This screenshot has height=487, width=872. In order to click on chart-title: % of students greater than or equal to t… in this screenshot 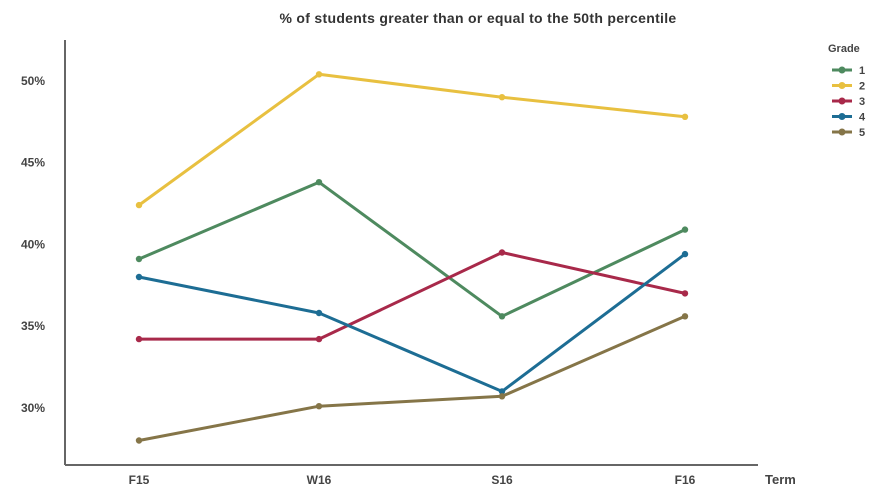, I will do `click(477, 18)`.